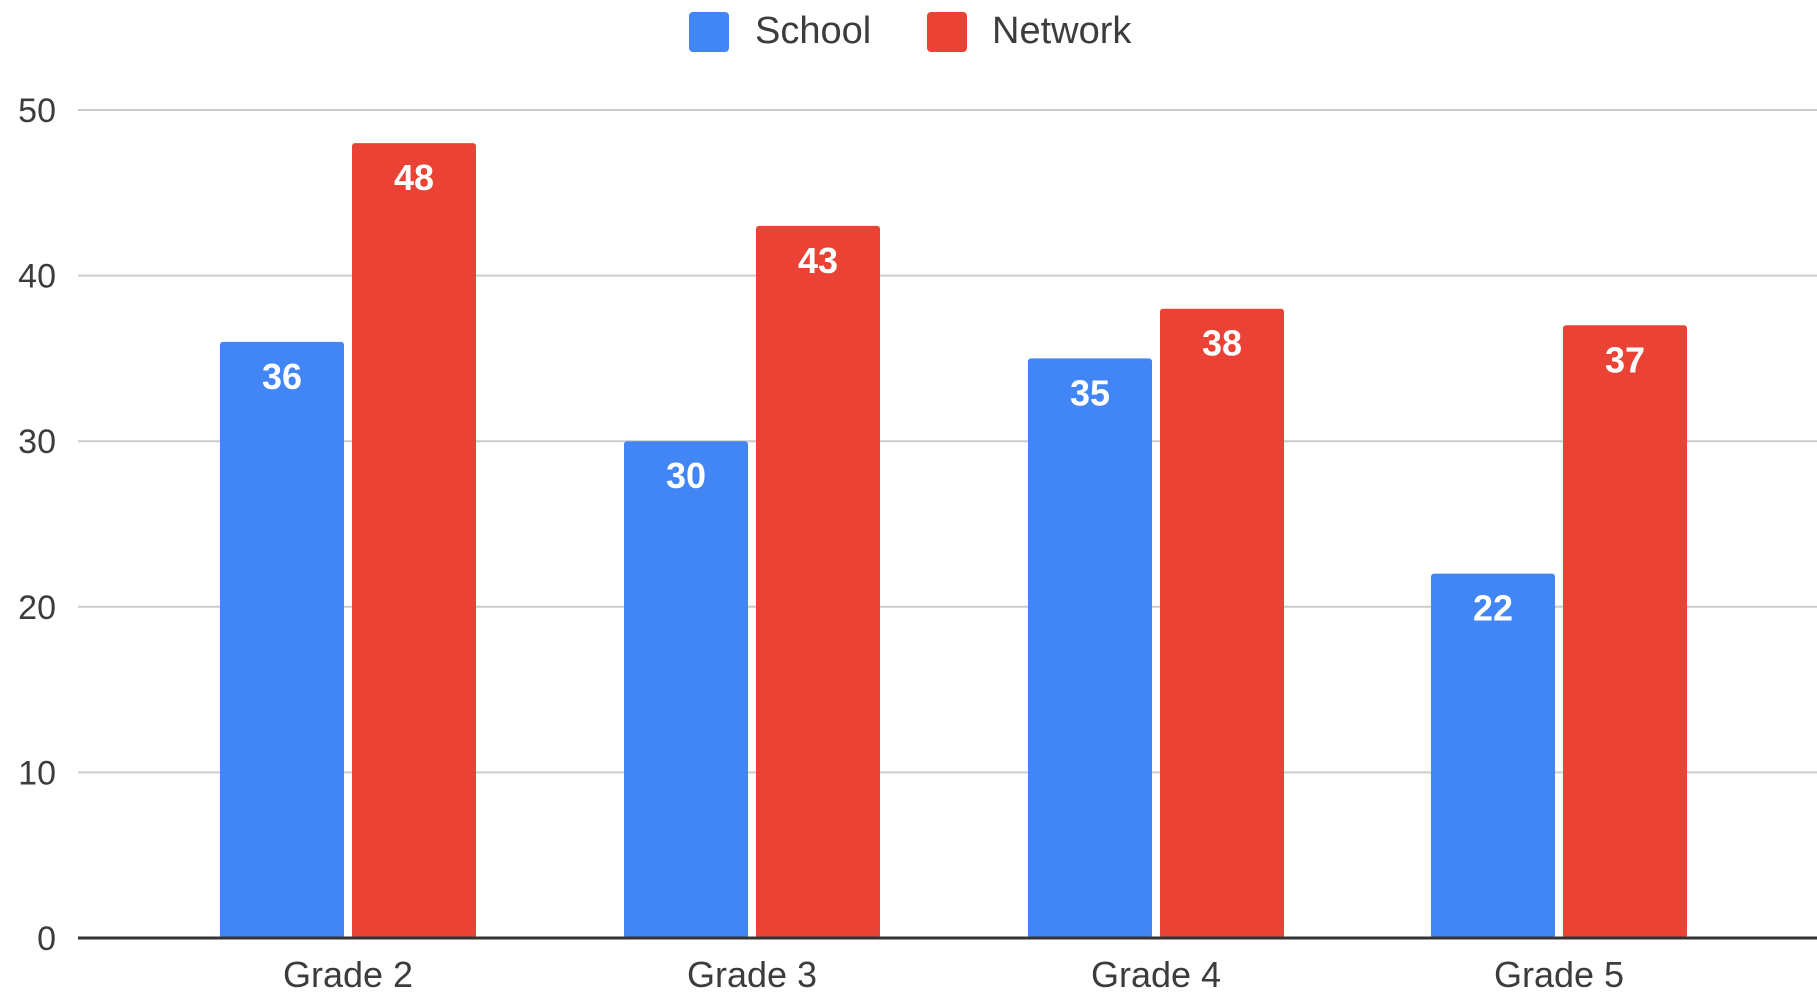 This screenshot has height=999, width=1817. I want to click on legend-label-network: Network, so click(1062, 31).